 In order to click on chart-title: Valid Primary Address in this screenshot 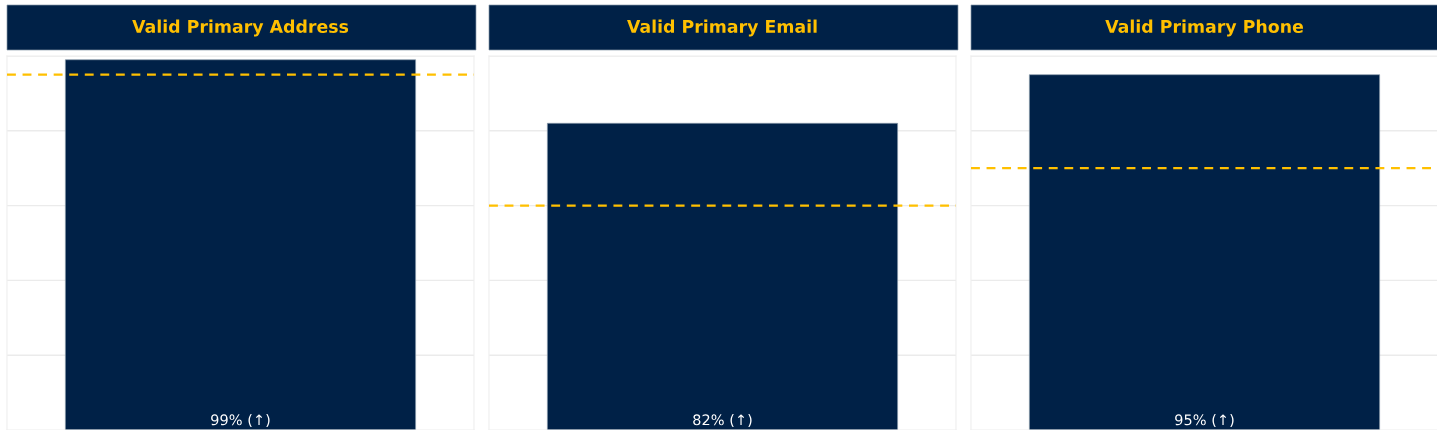, I will do `click(240, 28)`.